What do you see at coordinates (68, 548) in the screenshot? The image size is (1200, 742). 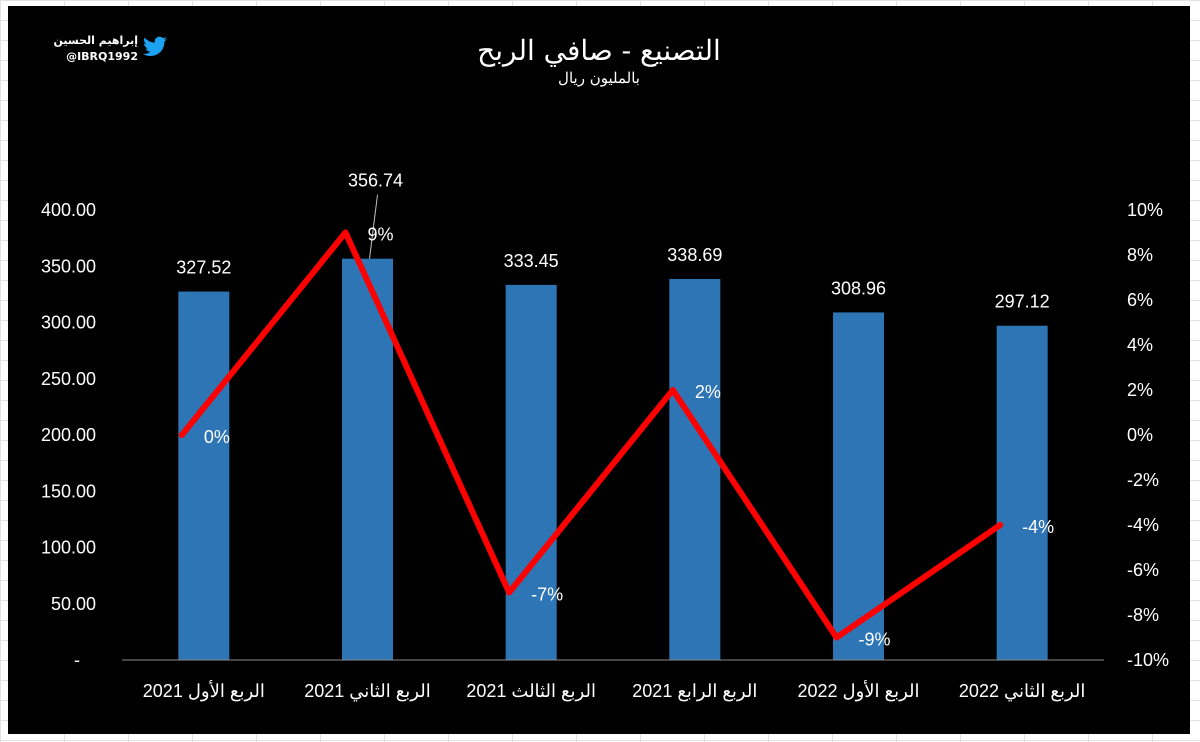 I see `left-axis-tick-label: 100.00` at bounding box center [68, 548].